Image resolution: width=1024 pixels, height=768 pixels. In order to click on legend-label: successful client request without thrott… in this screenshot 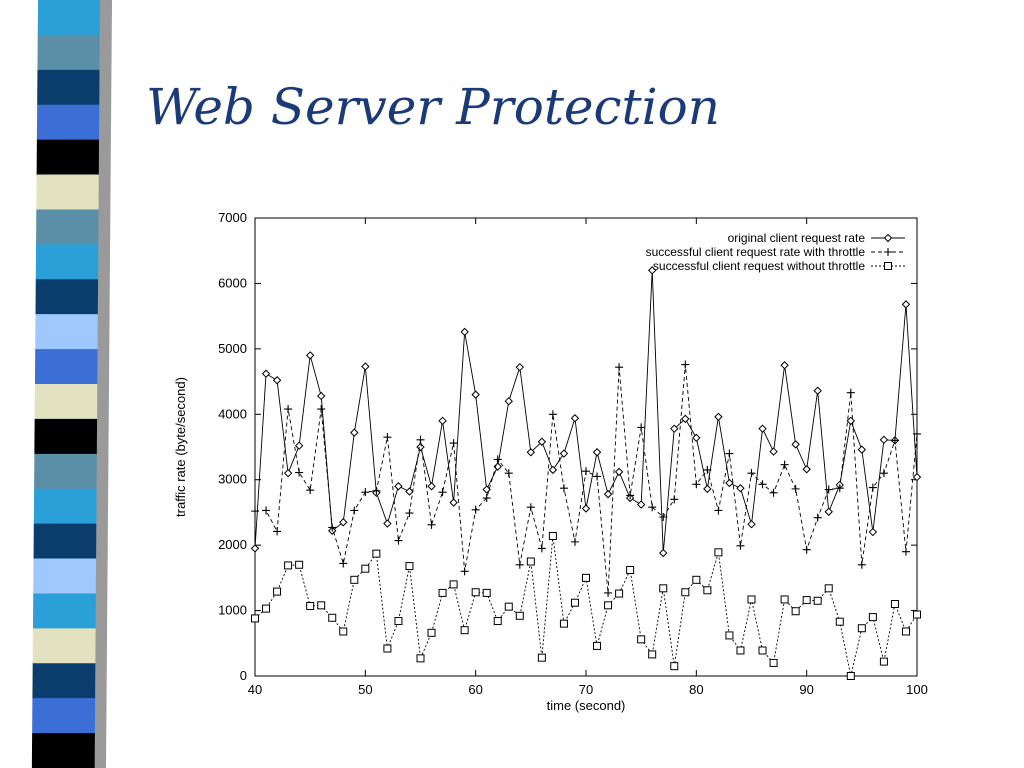, I will do `click(759, 266)`.